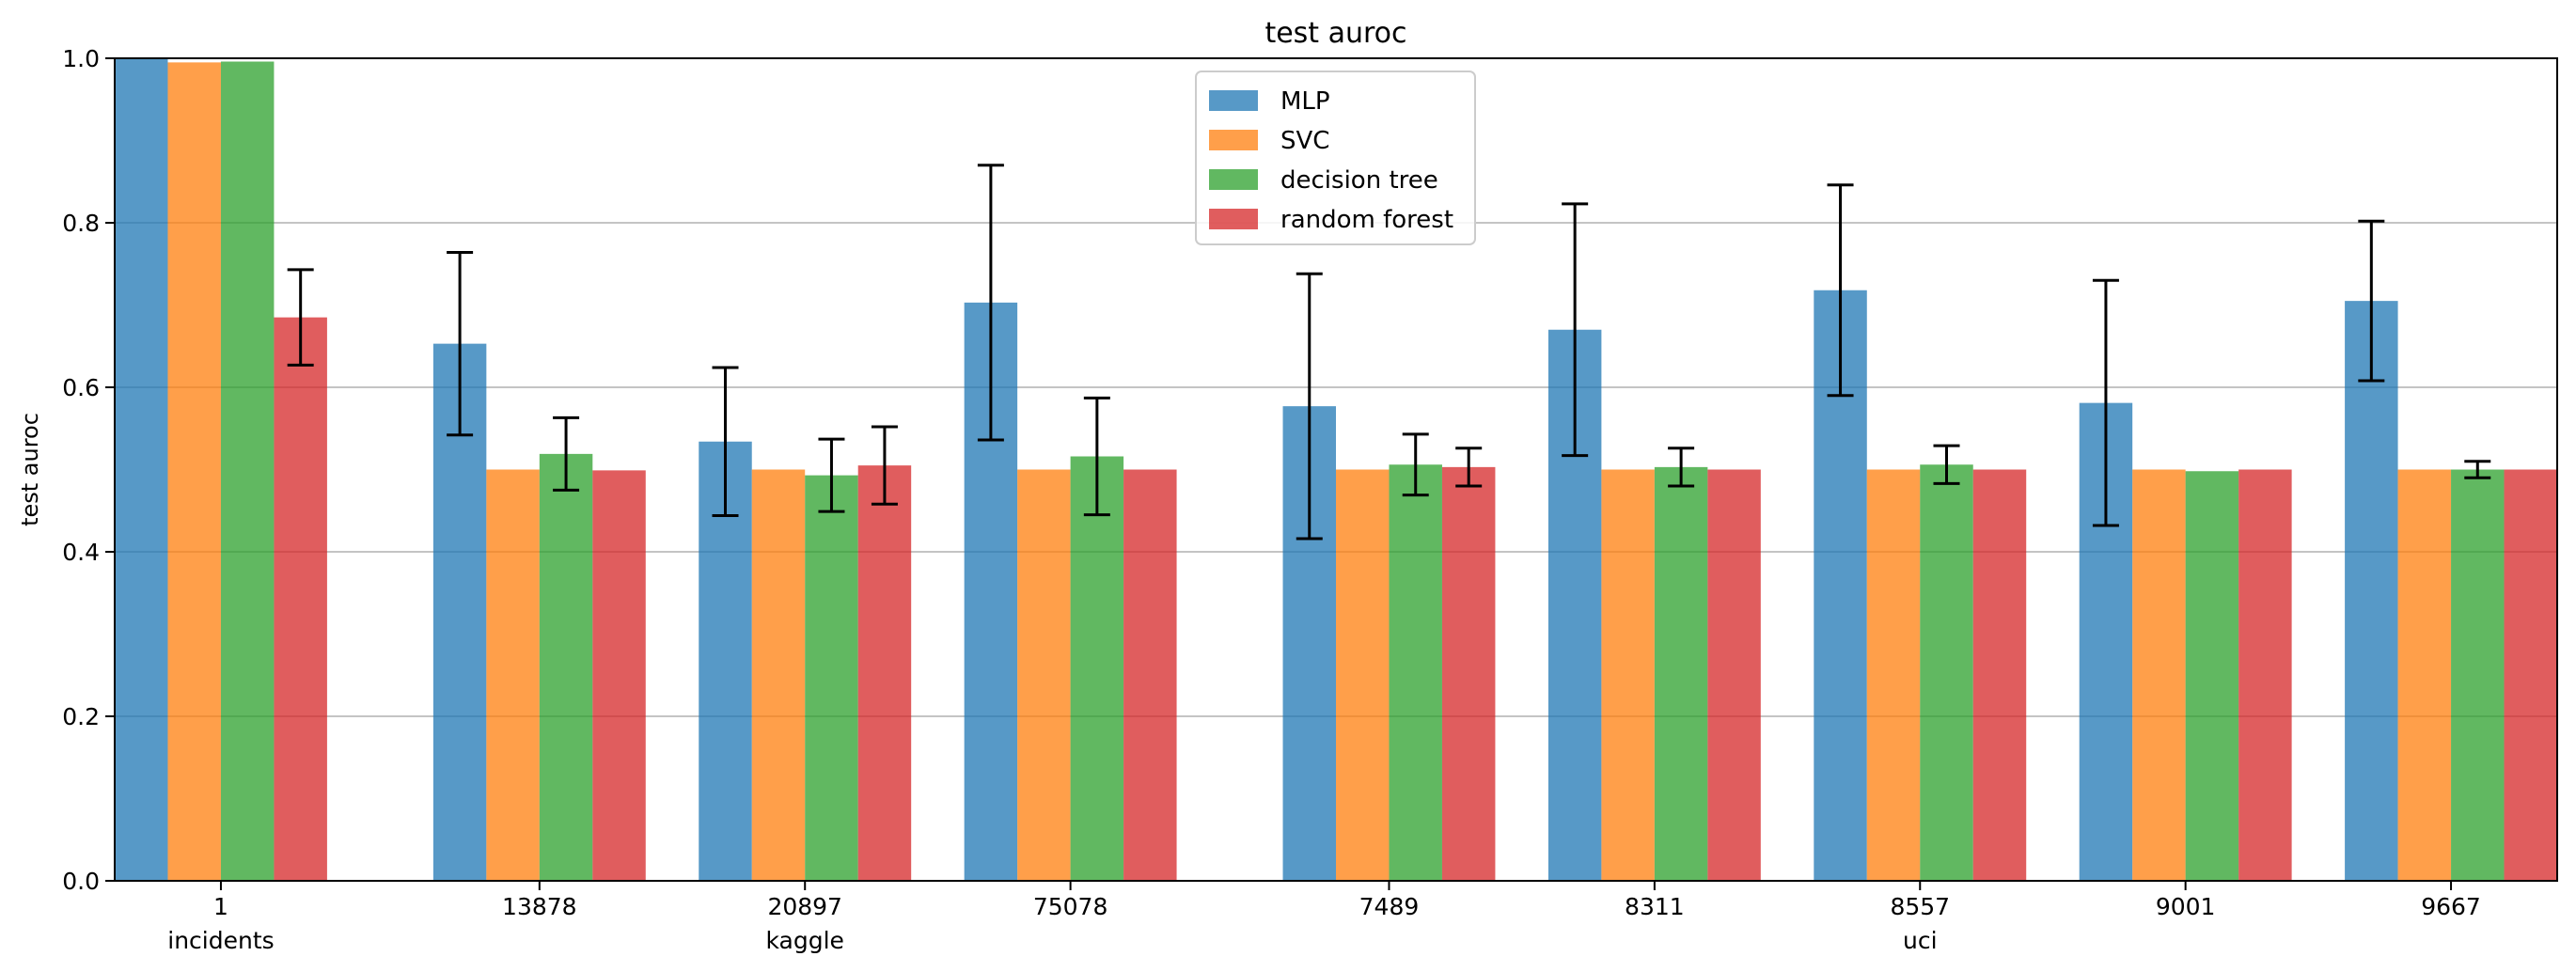 The image size is (2576, 972). I want to click on y-tick-label: 0.4, so click(81, 552).